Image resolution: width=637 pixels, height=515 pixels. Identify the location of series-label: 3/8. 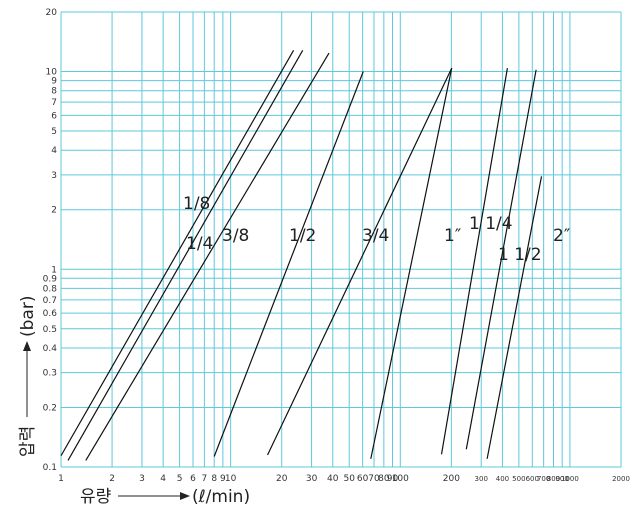
(235, 236).